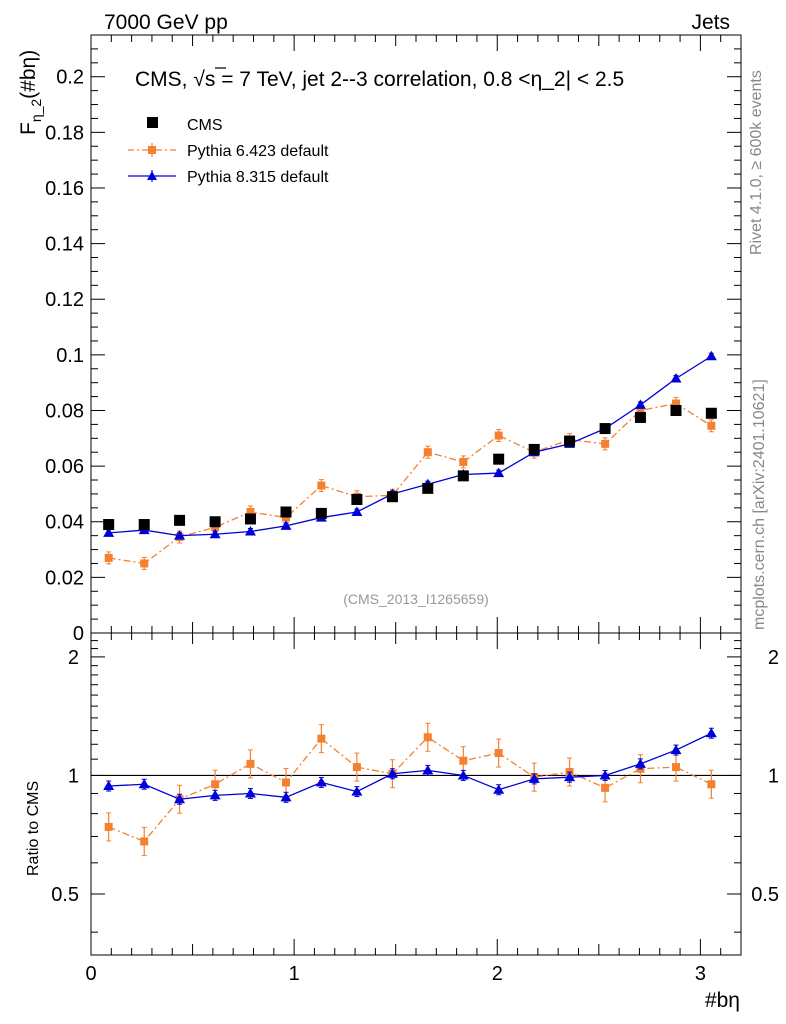  What do you see at coordinates (710, 22) in the screenshot?
I see `header-right: Jets` at bounding box center [710, 22].